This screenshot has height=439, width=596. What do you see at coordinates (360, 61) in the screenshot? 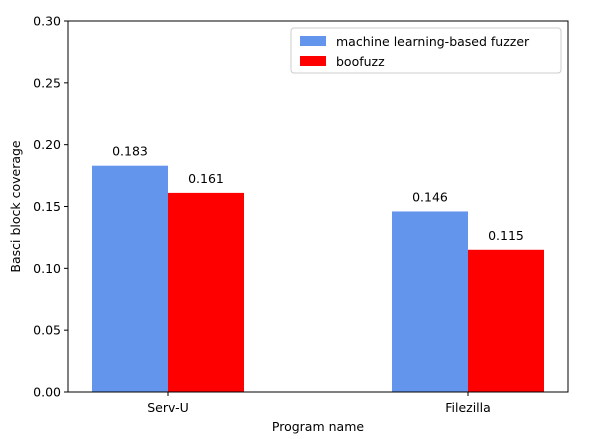
I see `legend-label: boofuzz` at bounding box center [360, 61].